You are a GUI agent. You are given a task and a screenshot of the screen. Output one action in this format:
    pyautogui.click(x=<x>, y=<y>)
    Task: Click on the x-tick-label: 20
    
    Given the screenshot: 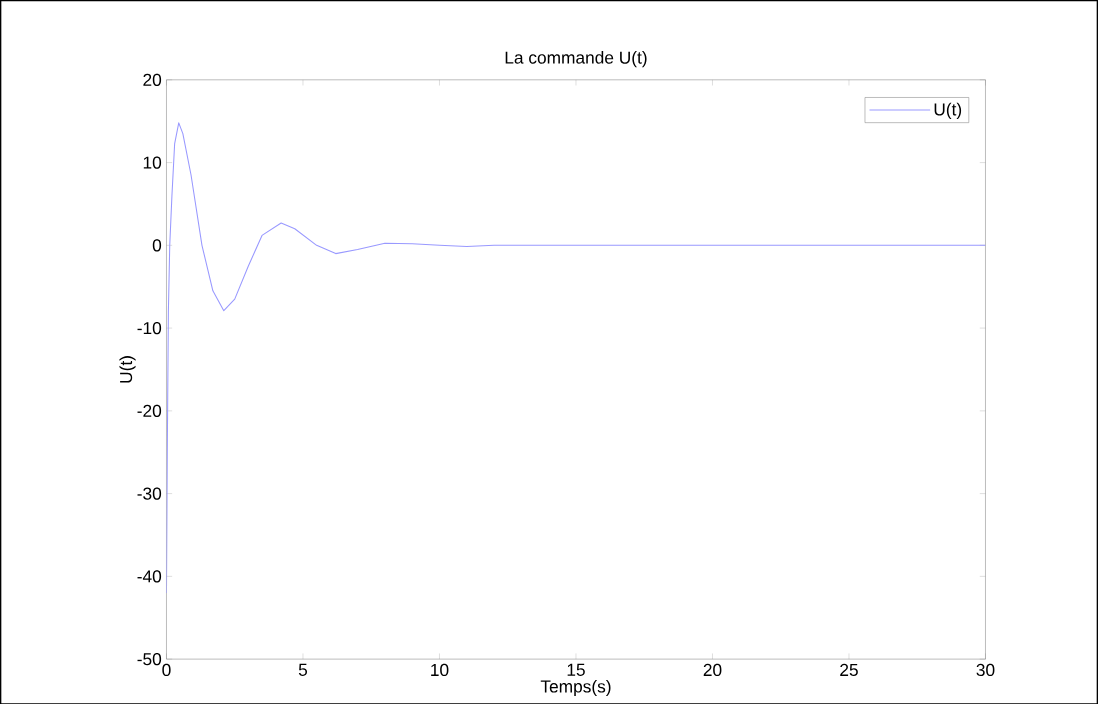 What is the action you would take?
    pyautogui.click(x=712, y=669)
    